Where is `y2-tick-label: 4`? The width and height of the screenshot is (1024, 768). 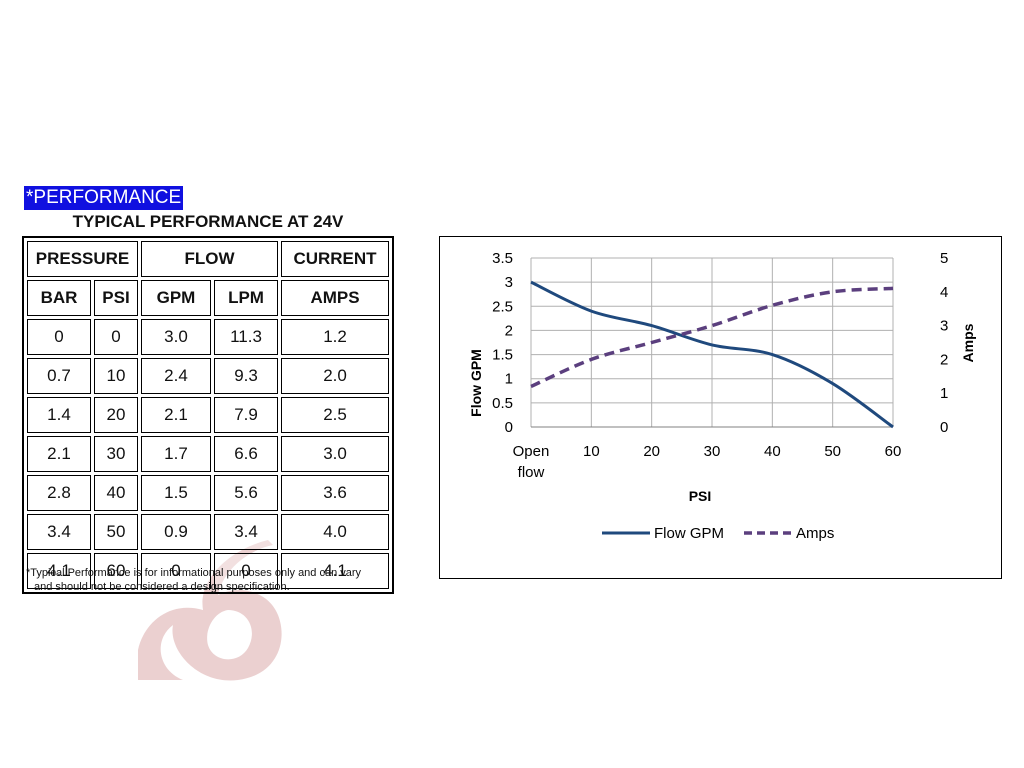 y2-tick-label: 4 is located at coordinates (944, 292).